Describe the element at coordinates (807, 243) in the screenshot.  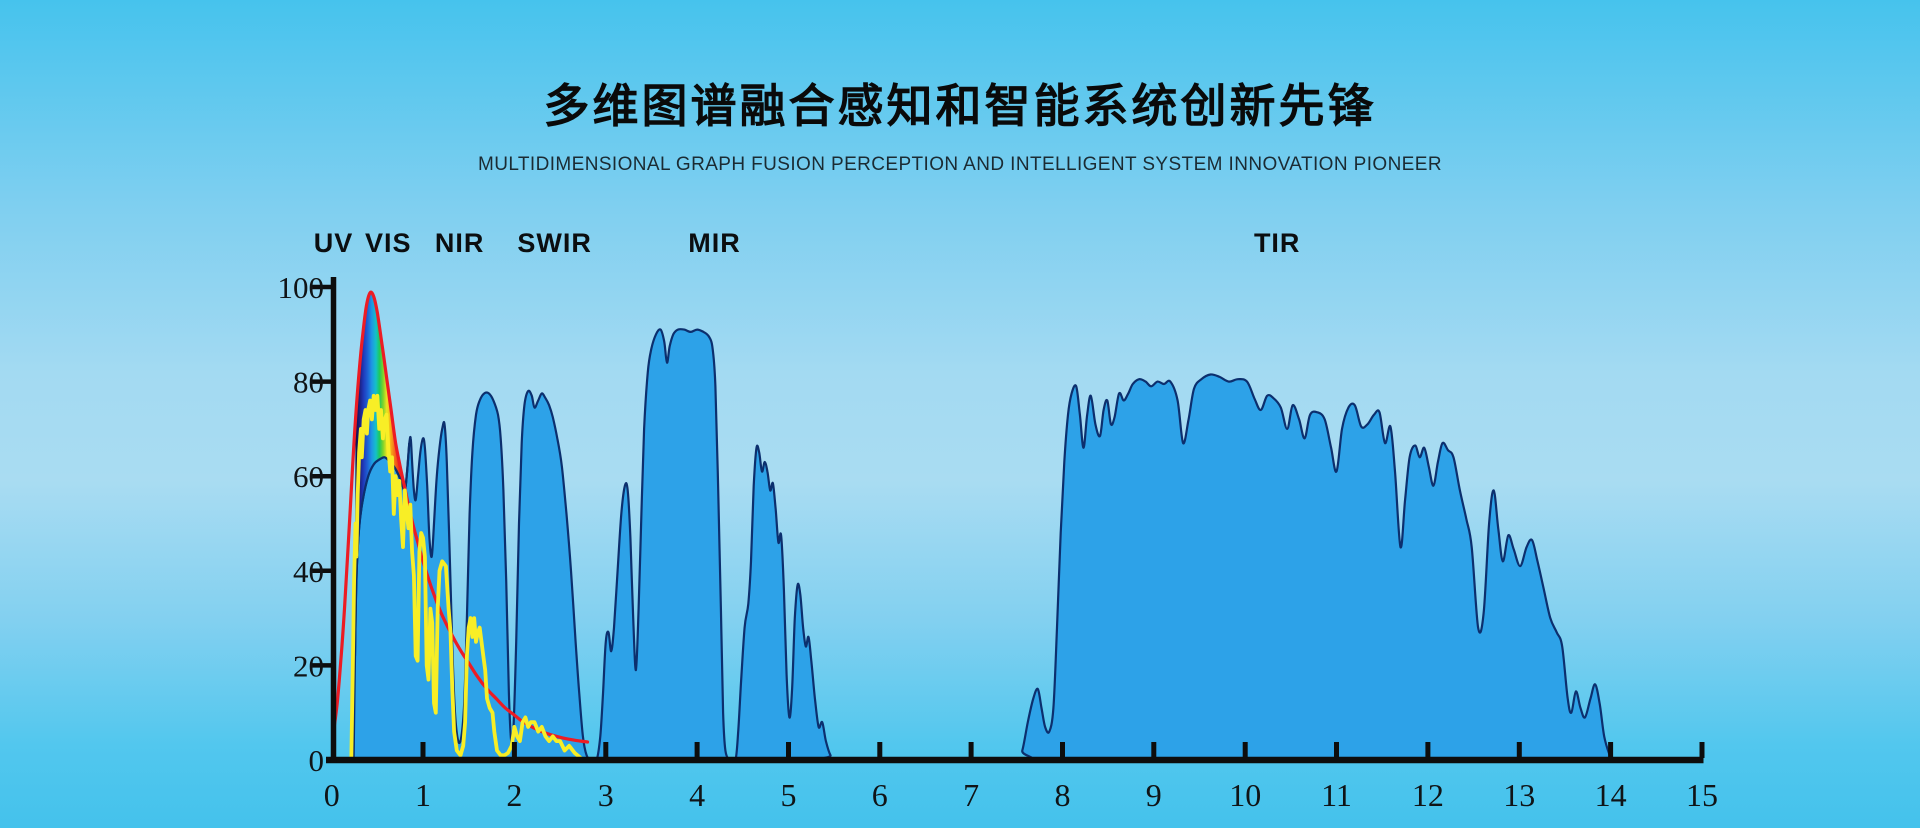
I see `band-labels: UV VIS NIR SWIR MIR TIR` at that location.